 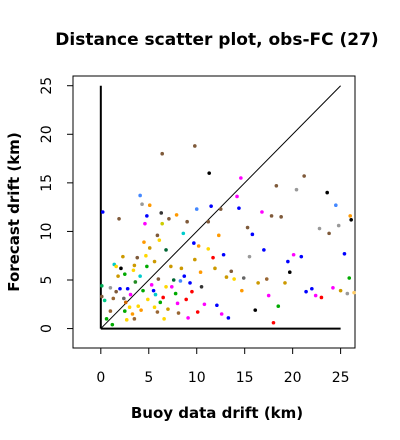 What do you see at coordinates (100, 378) in the screenshot?
I see `x-tick-label: 0` at bounding box center [100, 378].